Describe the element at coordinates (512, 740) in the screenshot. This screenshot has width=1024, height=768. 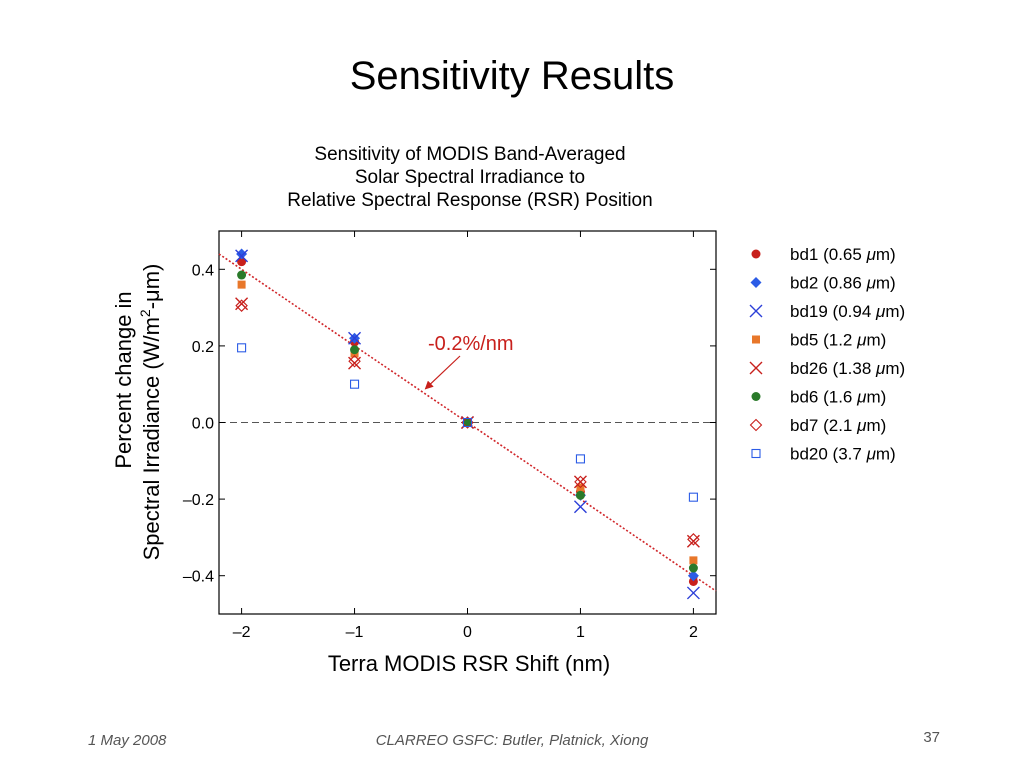
I see `footer-credit: CLARREO GSFC: Butler, Platnick, Xiong` at that location.